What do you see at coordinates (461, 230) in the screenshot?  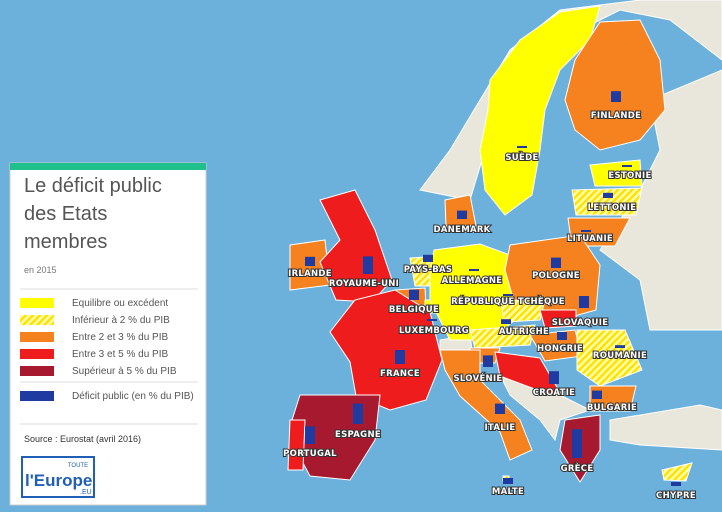 I see `country-label: DANEMARK` at bounding box center [461, 230].